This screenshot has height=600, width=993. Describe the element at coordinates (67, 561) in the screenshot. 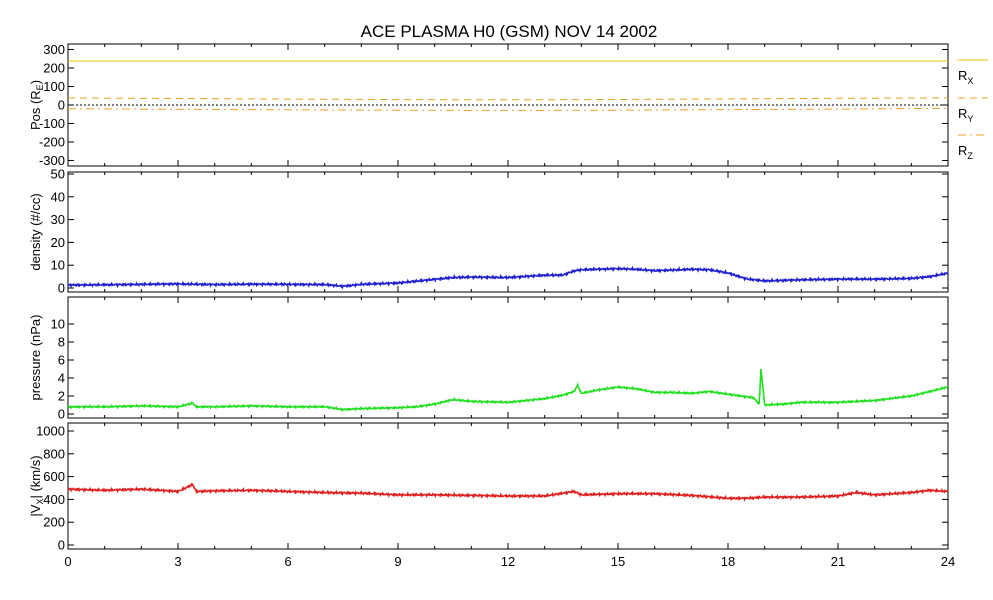

I see `x-tick-label: 0` at that location.